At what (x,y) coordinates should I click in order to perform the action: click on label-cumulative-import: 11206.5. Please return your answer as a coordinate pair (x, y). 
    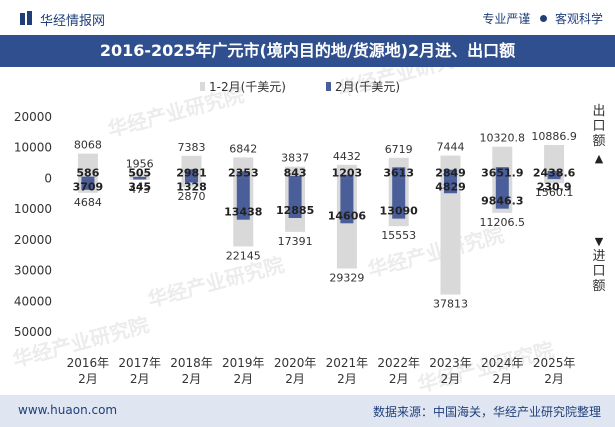
    Looking at the image, I should click on (503, 222).